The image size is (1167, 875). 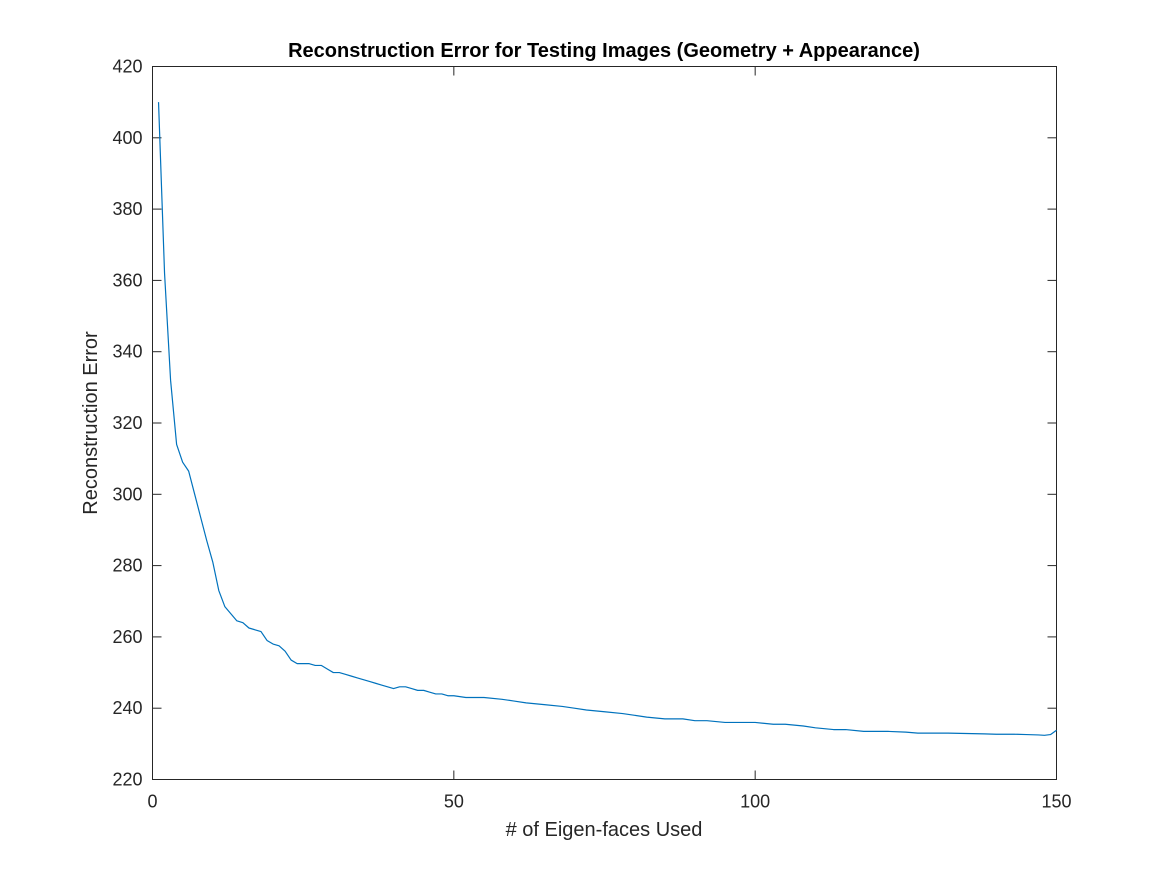 What do you see at coordinates (127, 708) in the screenshot?
I see `y-tick-label: 240` at bounding box center [127, 708].